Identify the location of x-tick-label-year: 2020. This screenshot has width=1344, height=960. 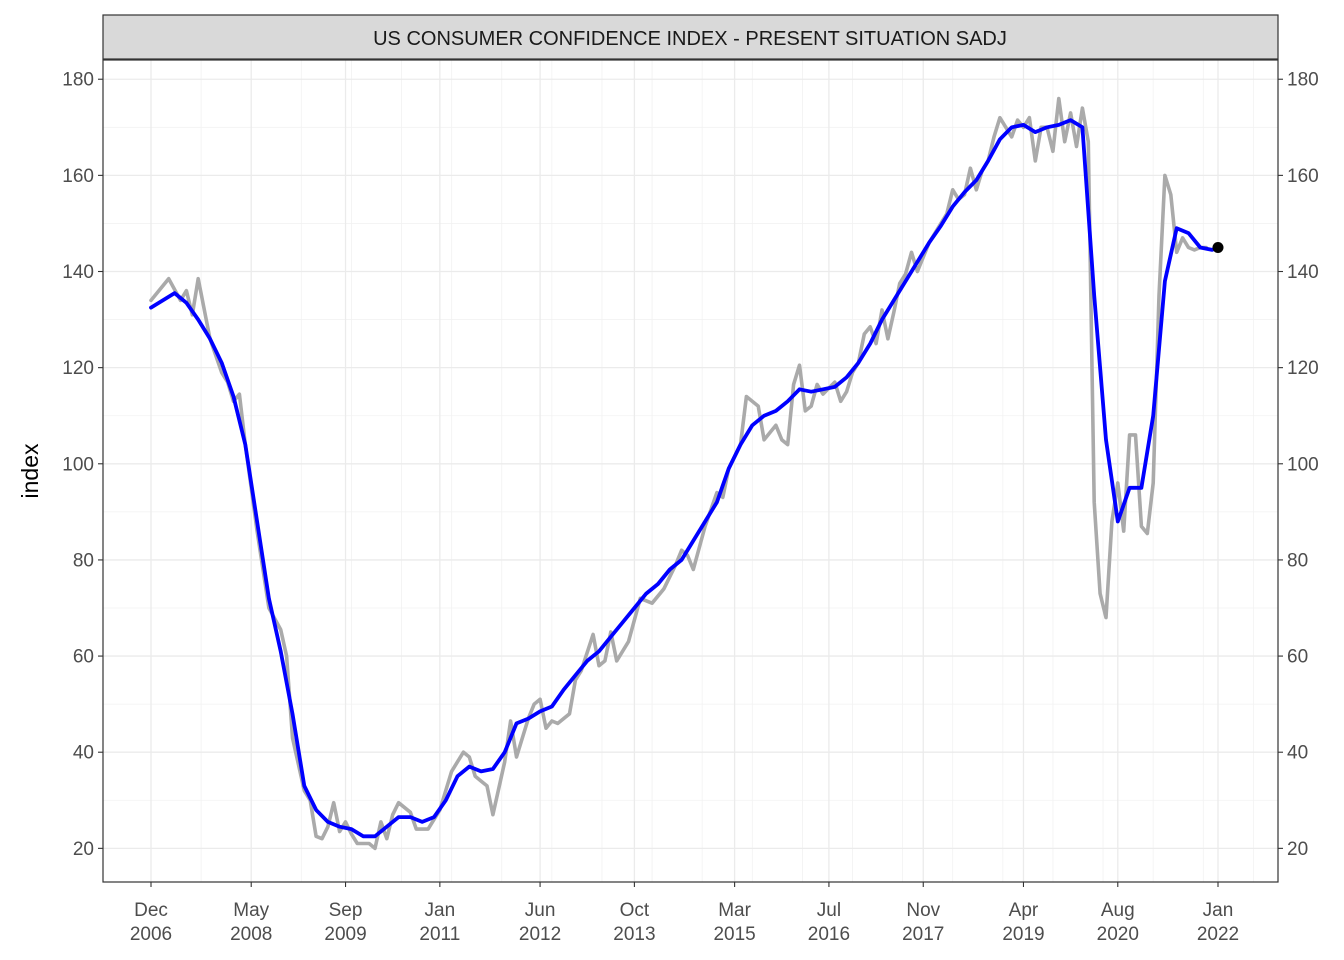
(1118, 934).